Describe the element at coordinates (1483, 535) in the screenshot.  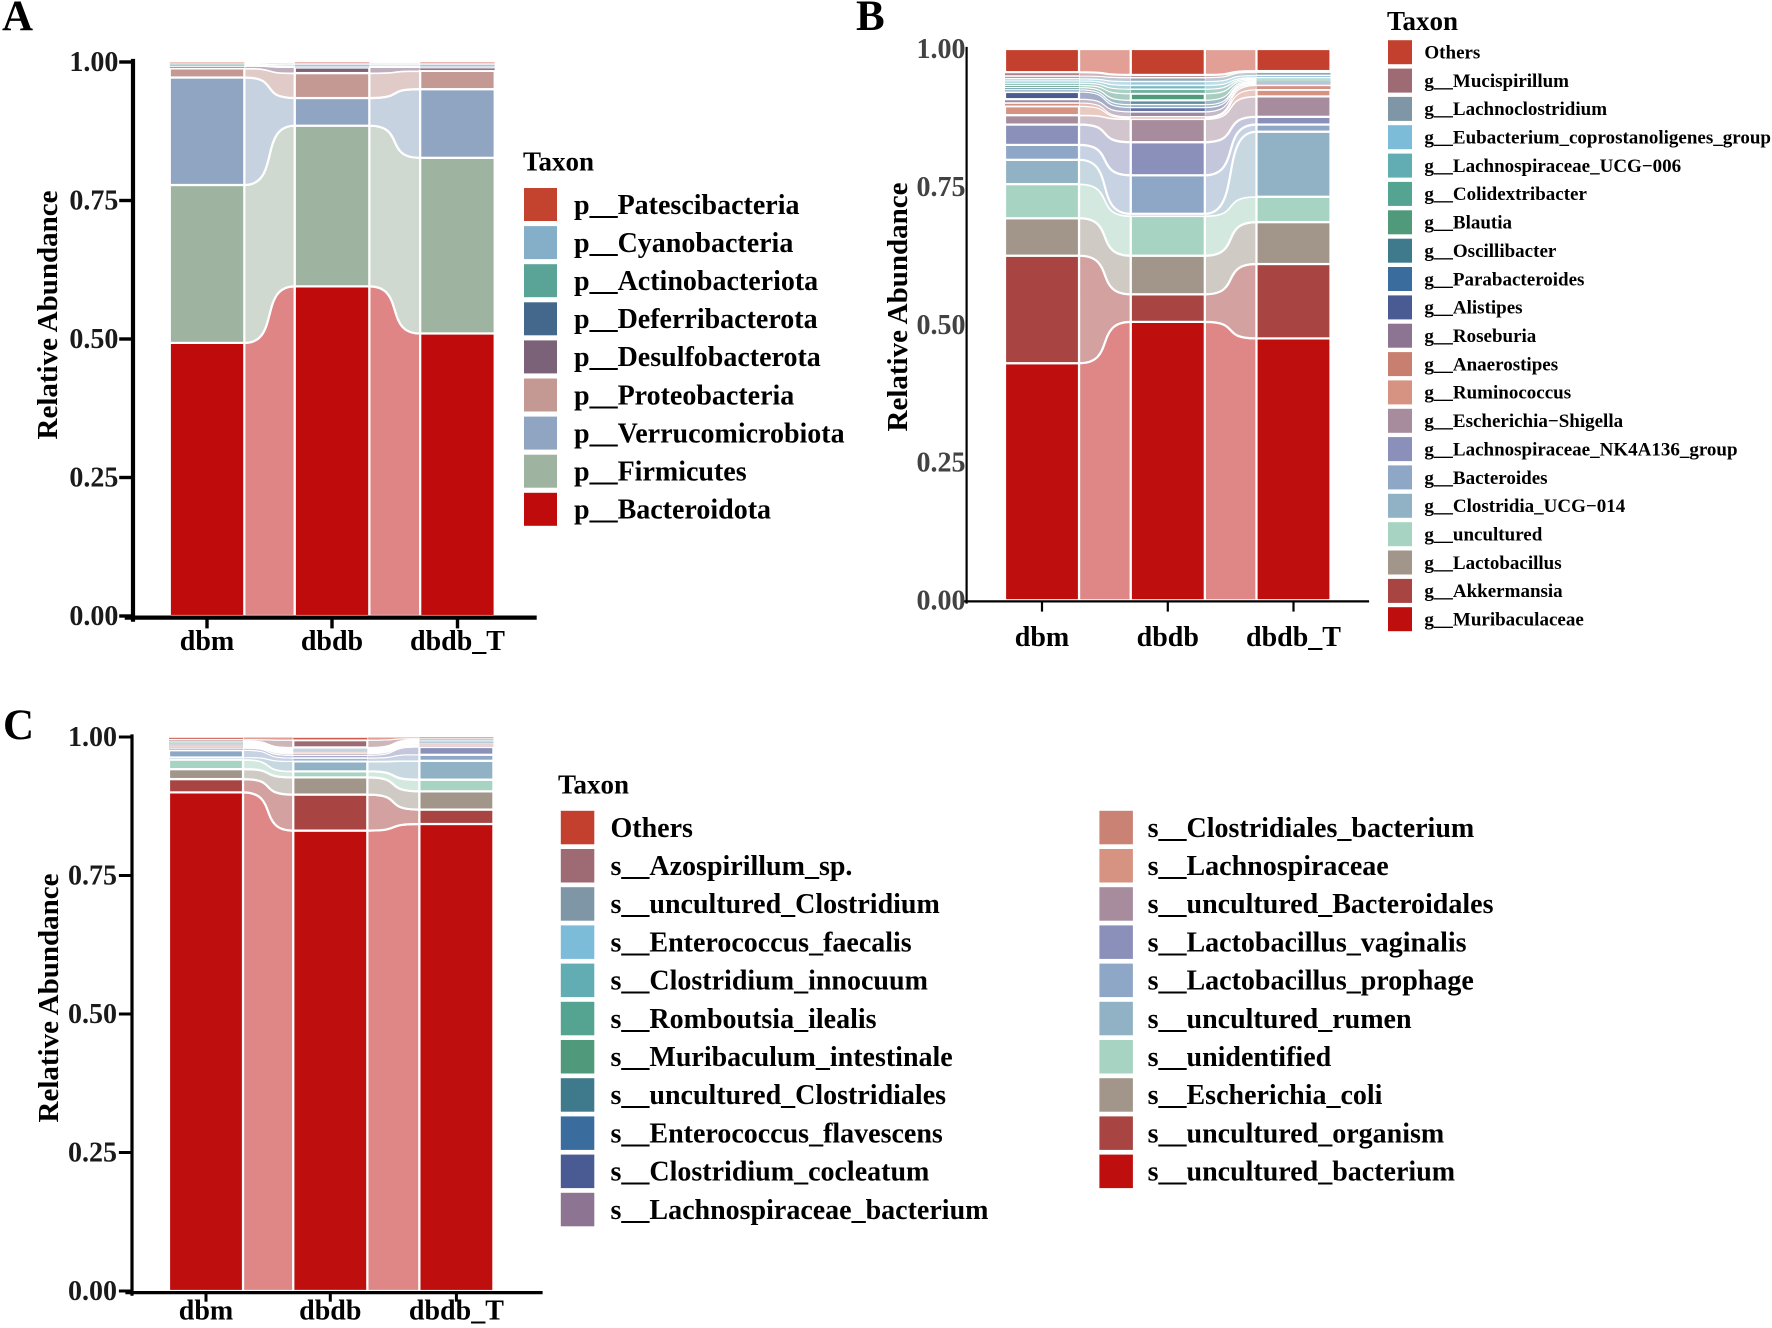
I see `svg-text: g__uncultured` at that location.